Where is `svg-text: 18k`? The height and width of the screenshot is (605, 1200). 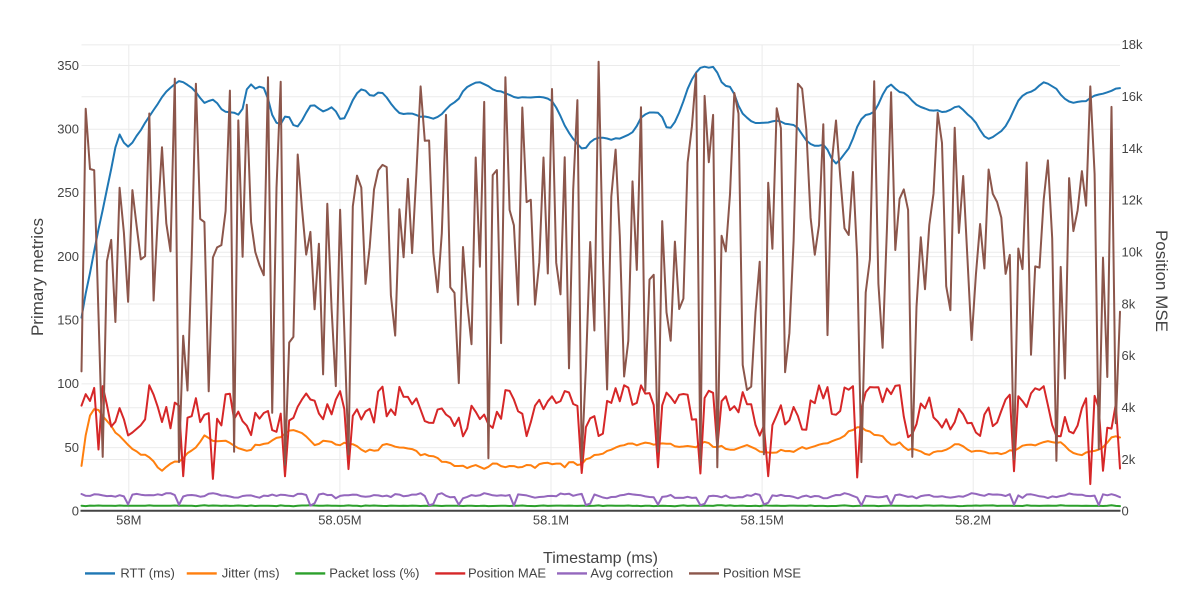
svg-text: 18k is located at coordinates (1132, 44).